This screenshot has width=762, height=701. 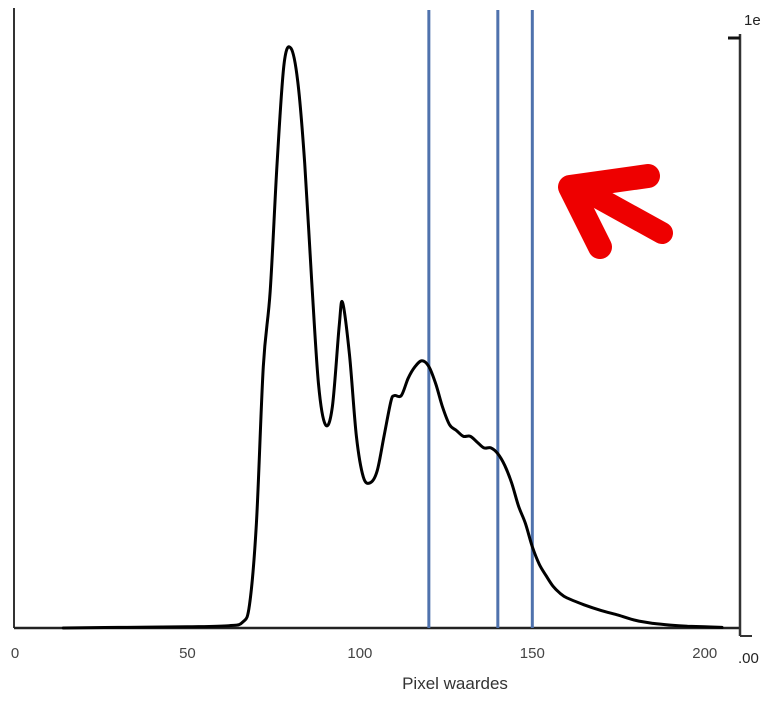 What do you see at coordinates (187, 653) in the screenshot?
I see `x-tick-label-50: 50` at bounding box center [187, 653].